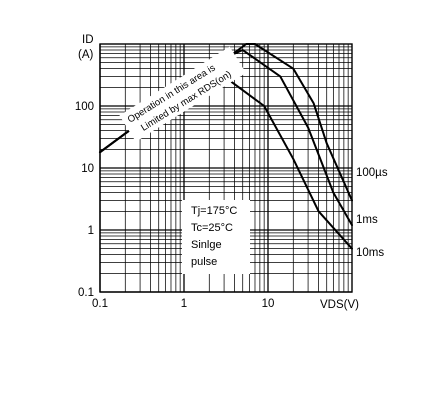  Describe the element at coordinates (370, 253) in the screenshot. I see `series-label-10ms: 10ms` at that location.